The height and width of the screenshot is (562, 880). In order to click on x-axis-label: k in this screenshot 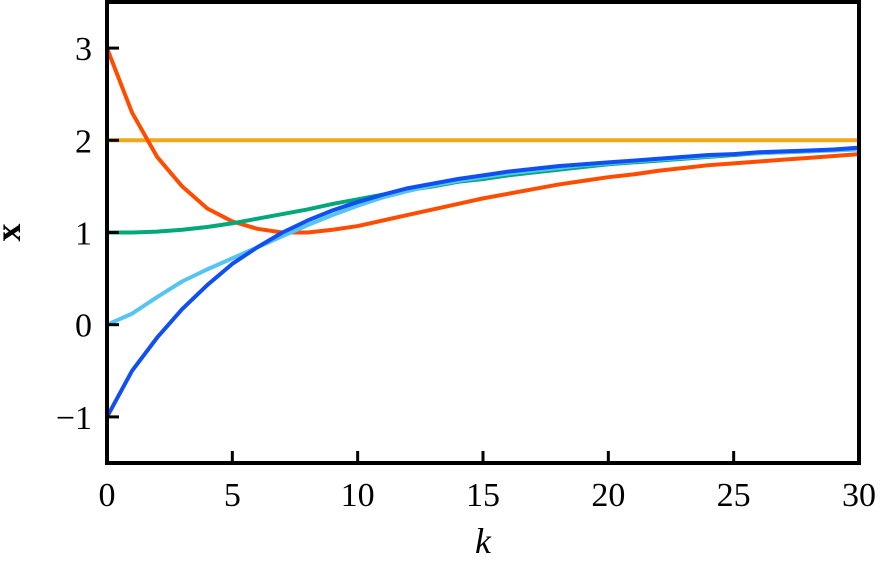, I will do `click(483, 541)`.